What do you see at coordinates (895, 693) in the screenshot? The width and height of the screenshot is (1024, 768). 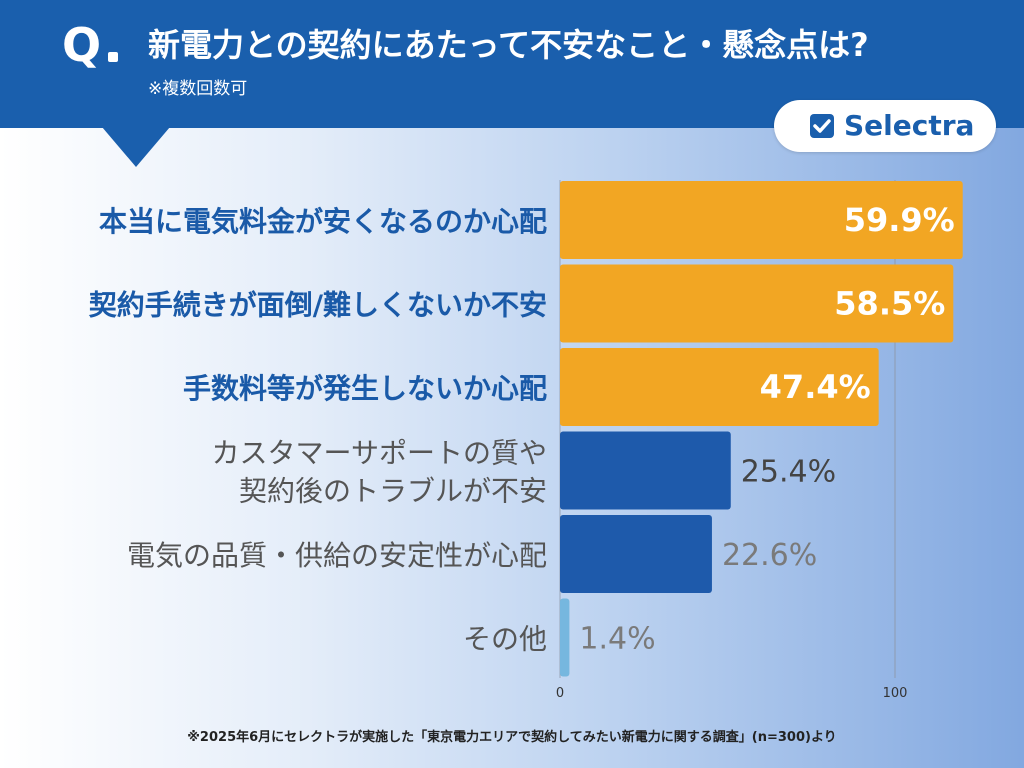 I see `x-tick-label: 100` at bounding box center [895, 693].